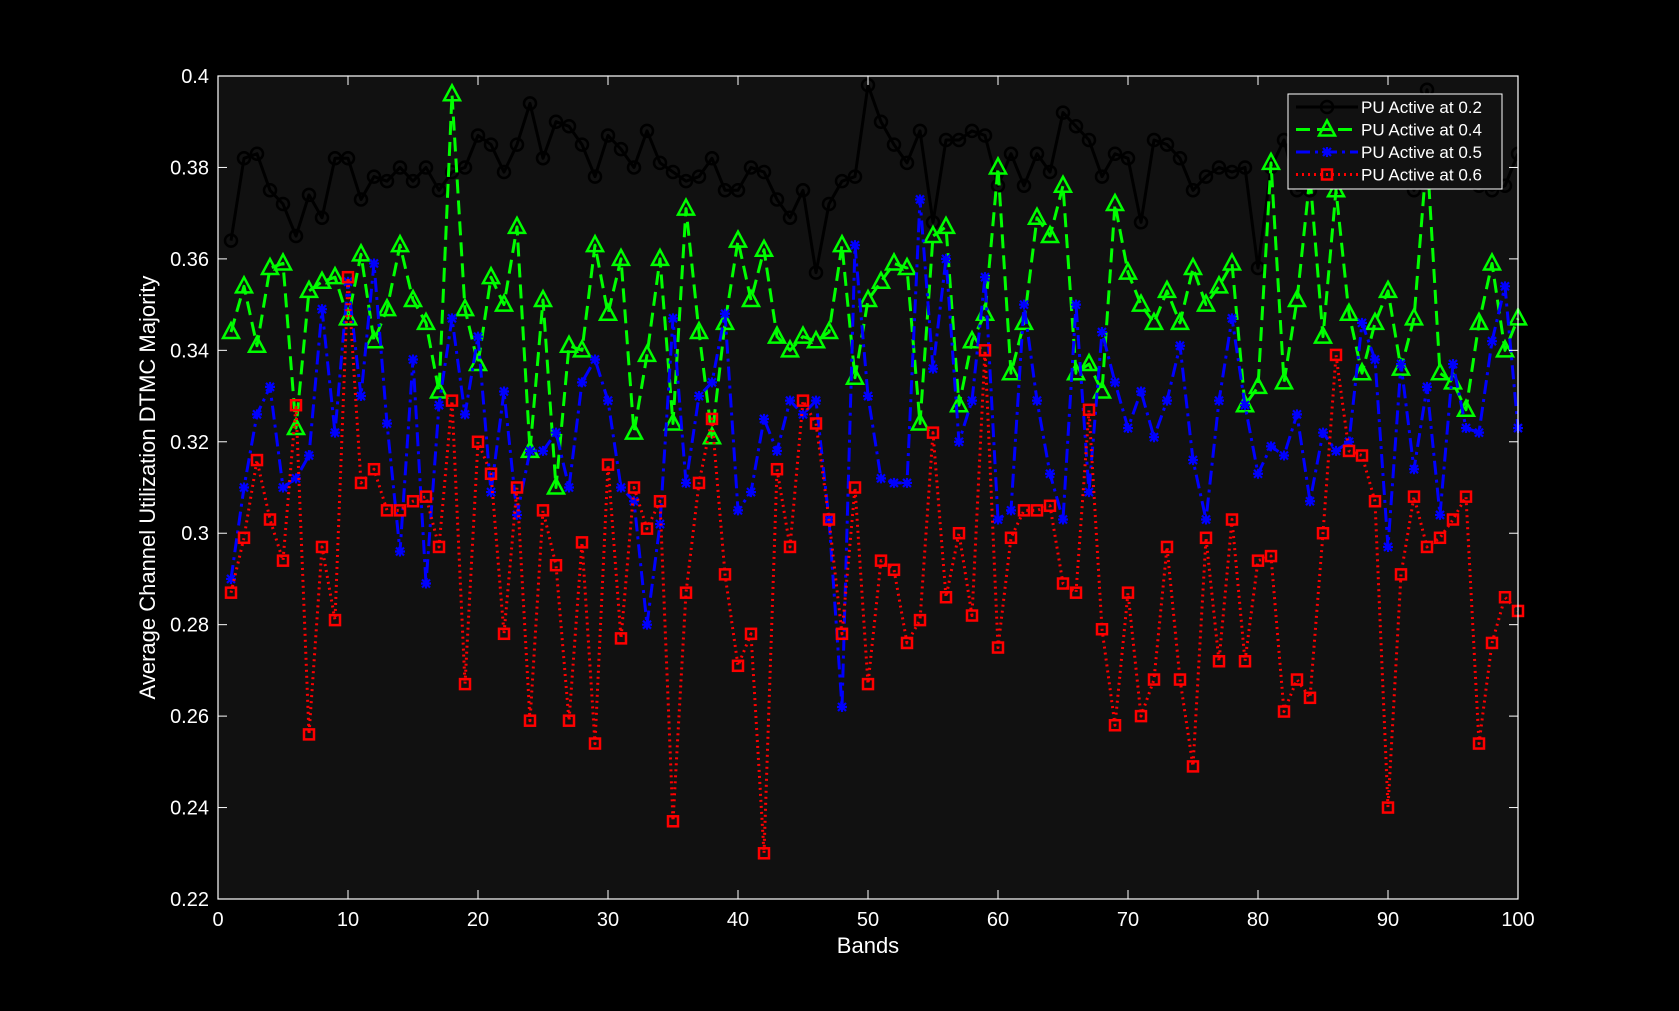 This screenshot has height=1011, width=1679. What do you see at coordinates (1327, 140) in the screenshot?
I see `legend-samples` at bounding box center [1327, 140].